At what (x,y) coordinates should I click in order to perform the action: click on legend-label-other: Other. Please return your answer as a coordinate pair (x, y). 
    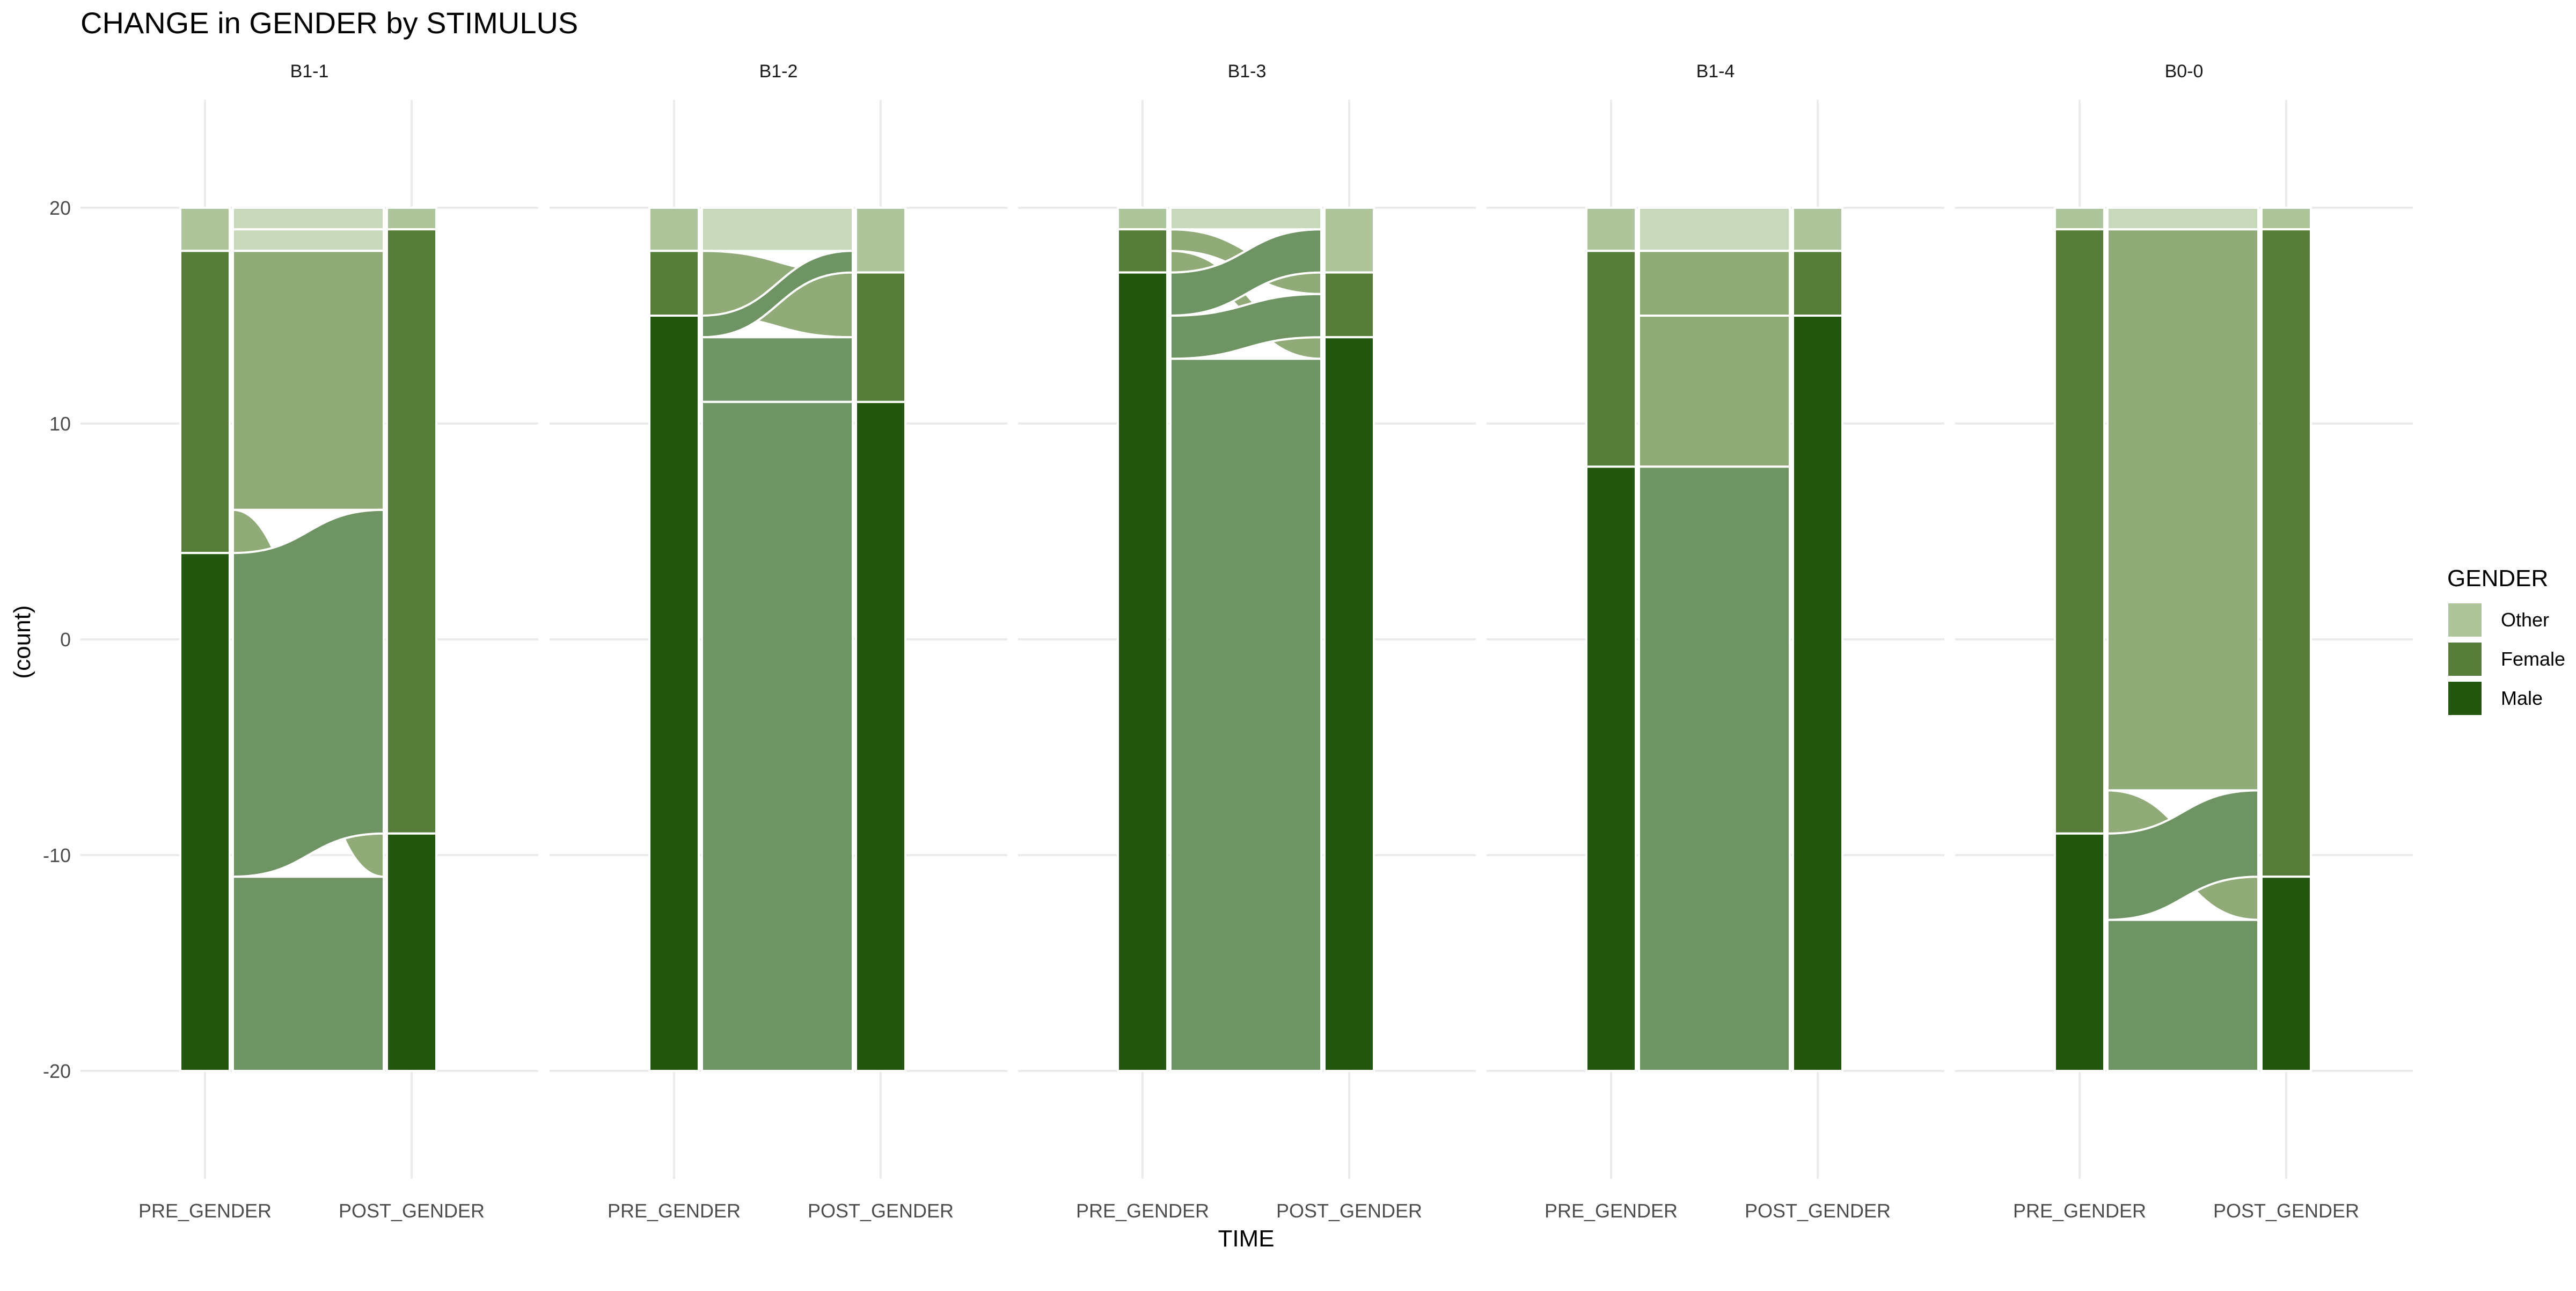
    Looking at the image, I should click on (2525, 620).